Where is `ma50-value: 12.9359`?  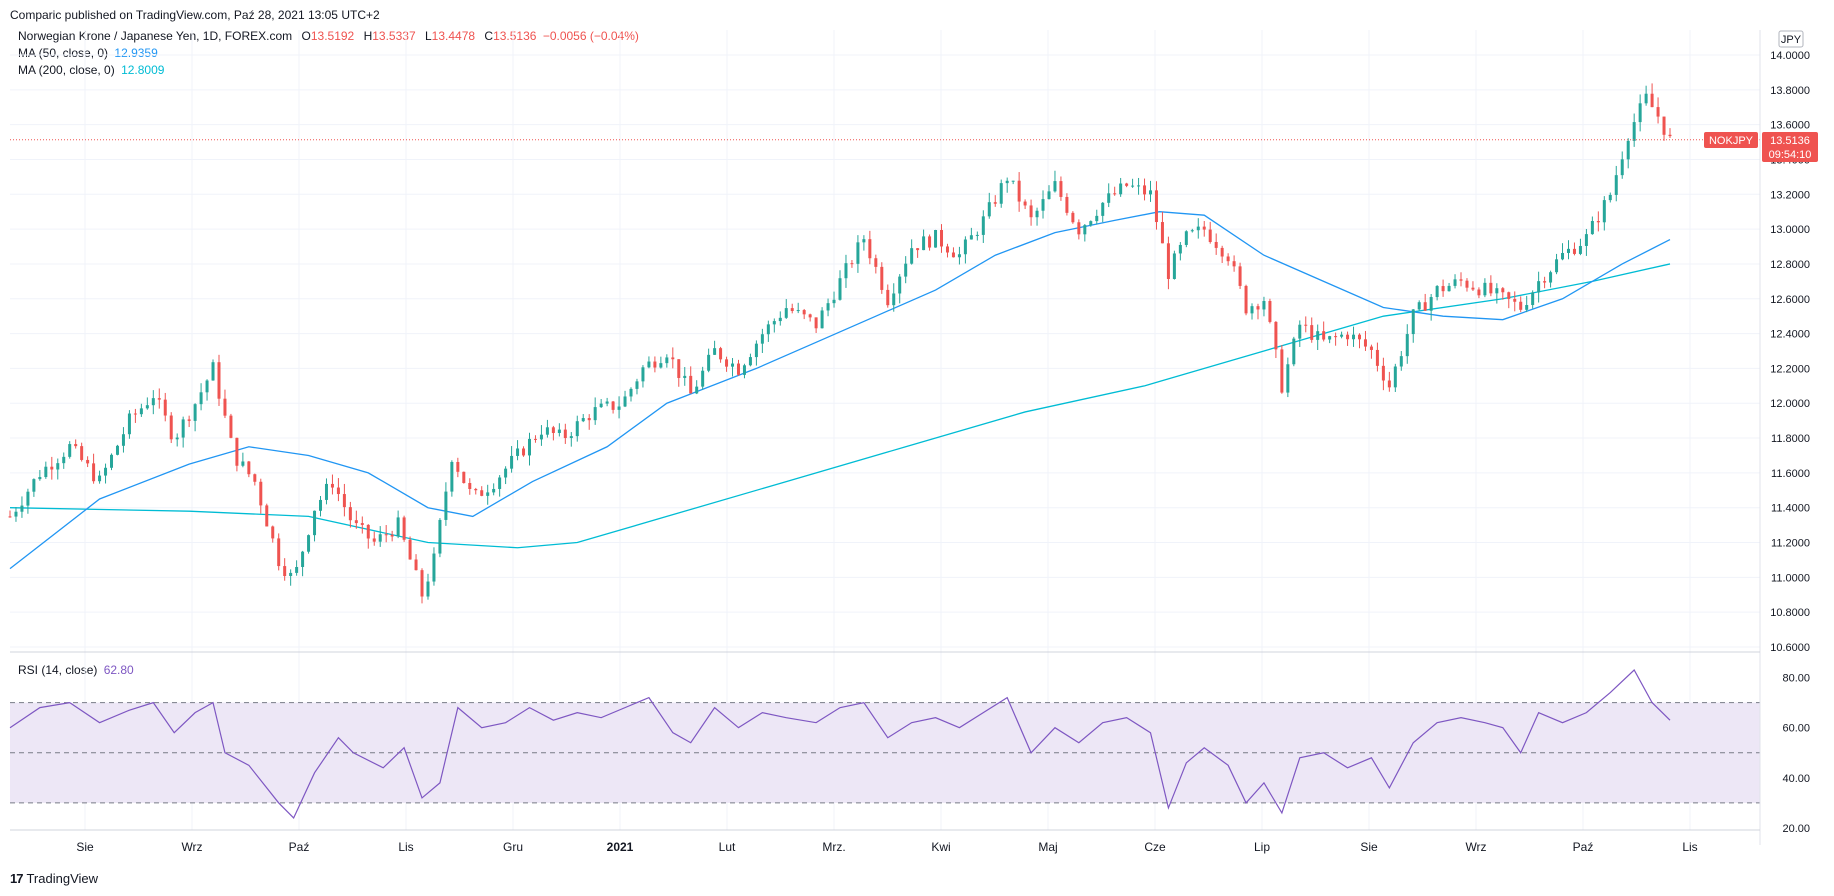 ma50-value: 12.9359 is located at coordinates (136, 53).